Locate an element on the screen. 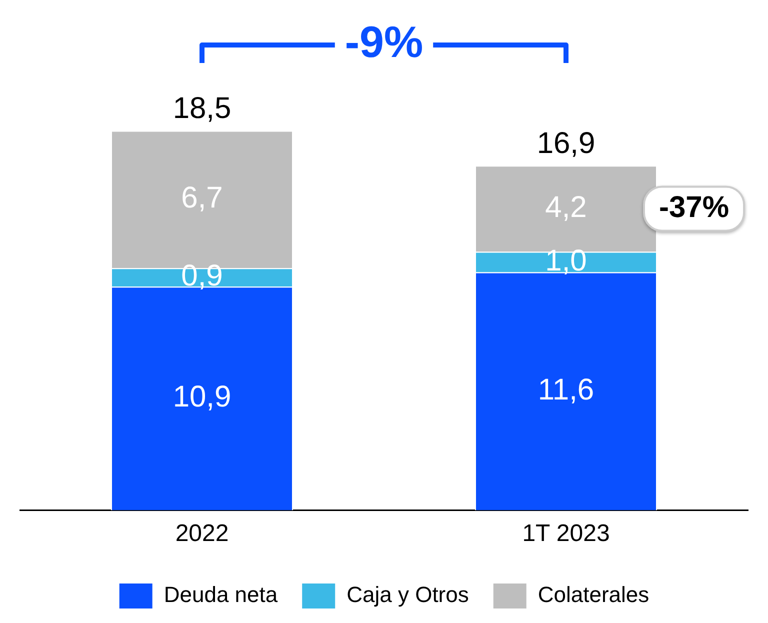 This screenshot has width=768, height=623. legend-label: Caja y Otros is located at coordinates (407, 595).